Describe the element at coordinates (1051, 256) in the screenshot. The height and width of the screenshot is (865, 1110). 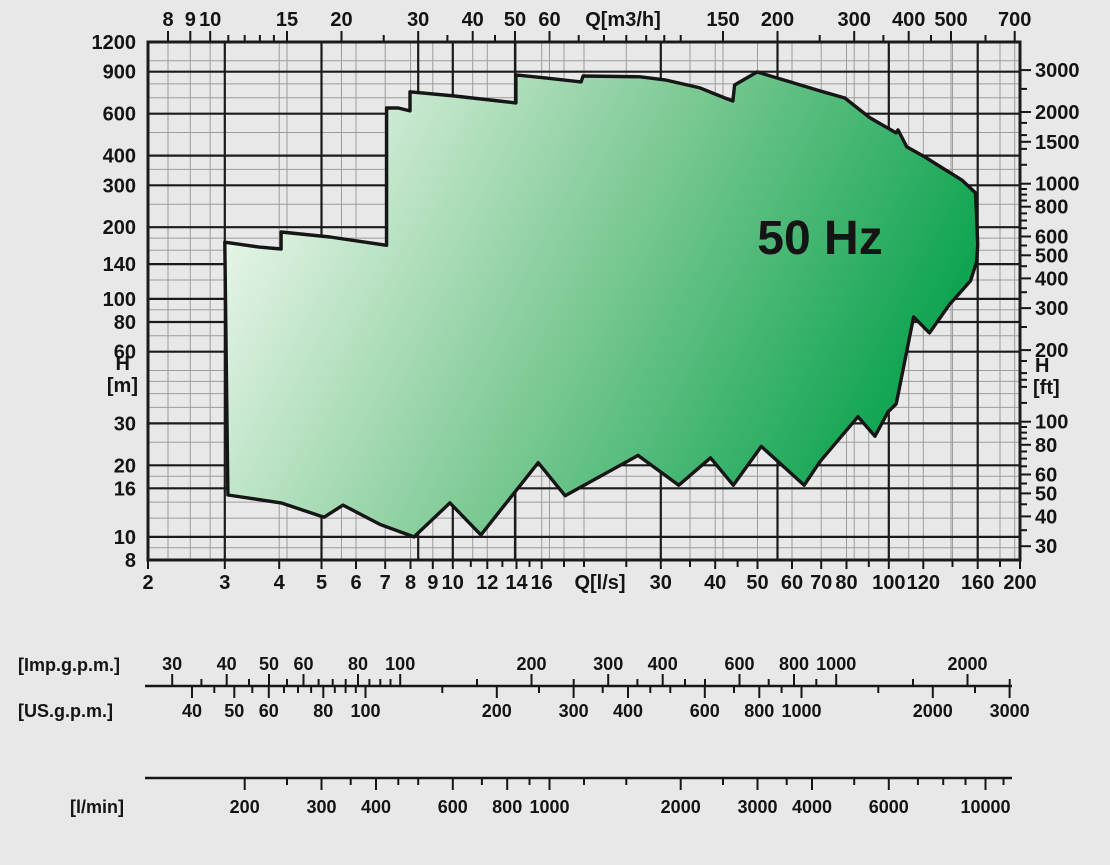
I see `tick-label-right: 500` at that location.